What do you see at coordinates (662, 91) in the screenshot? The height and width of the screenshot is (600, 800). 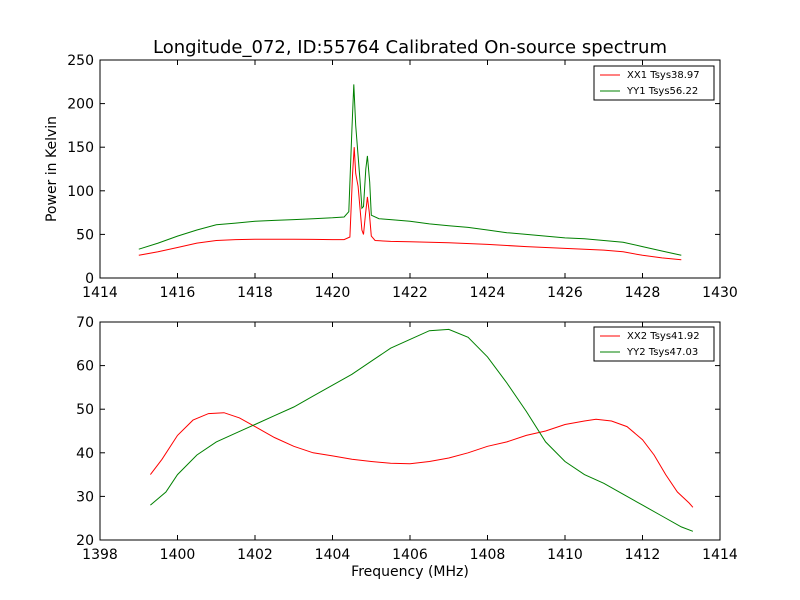 I see `top-legend-label-yy1: YY1 Tsys56.22` at bounding box center [662, 91].